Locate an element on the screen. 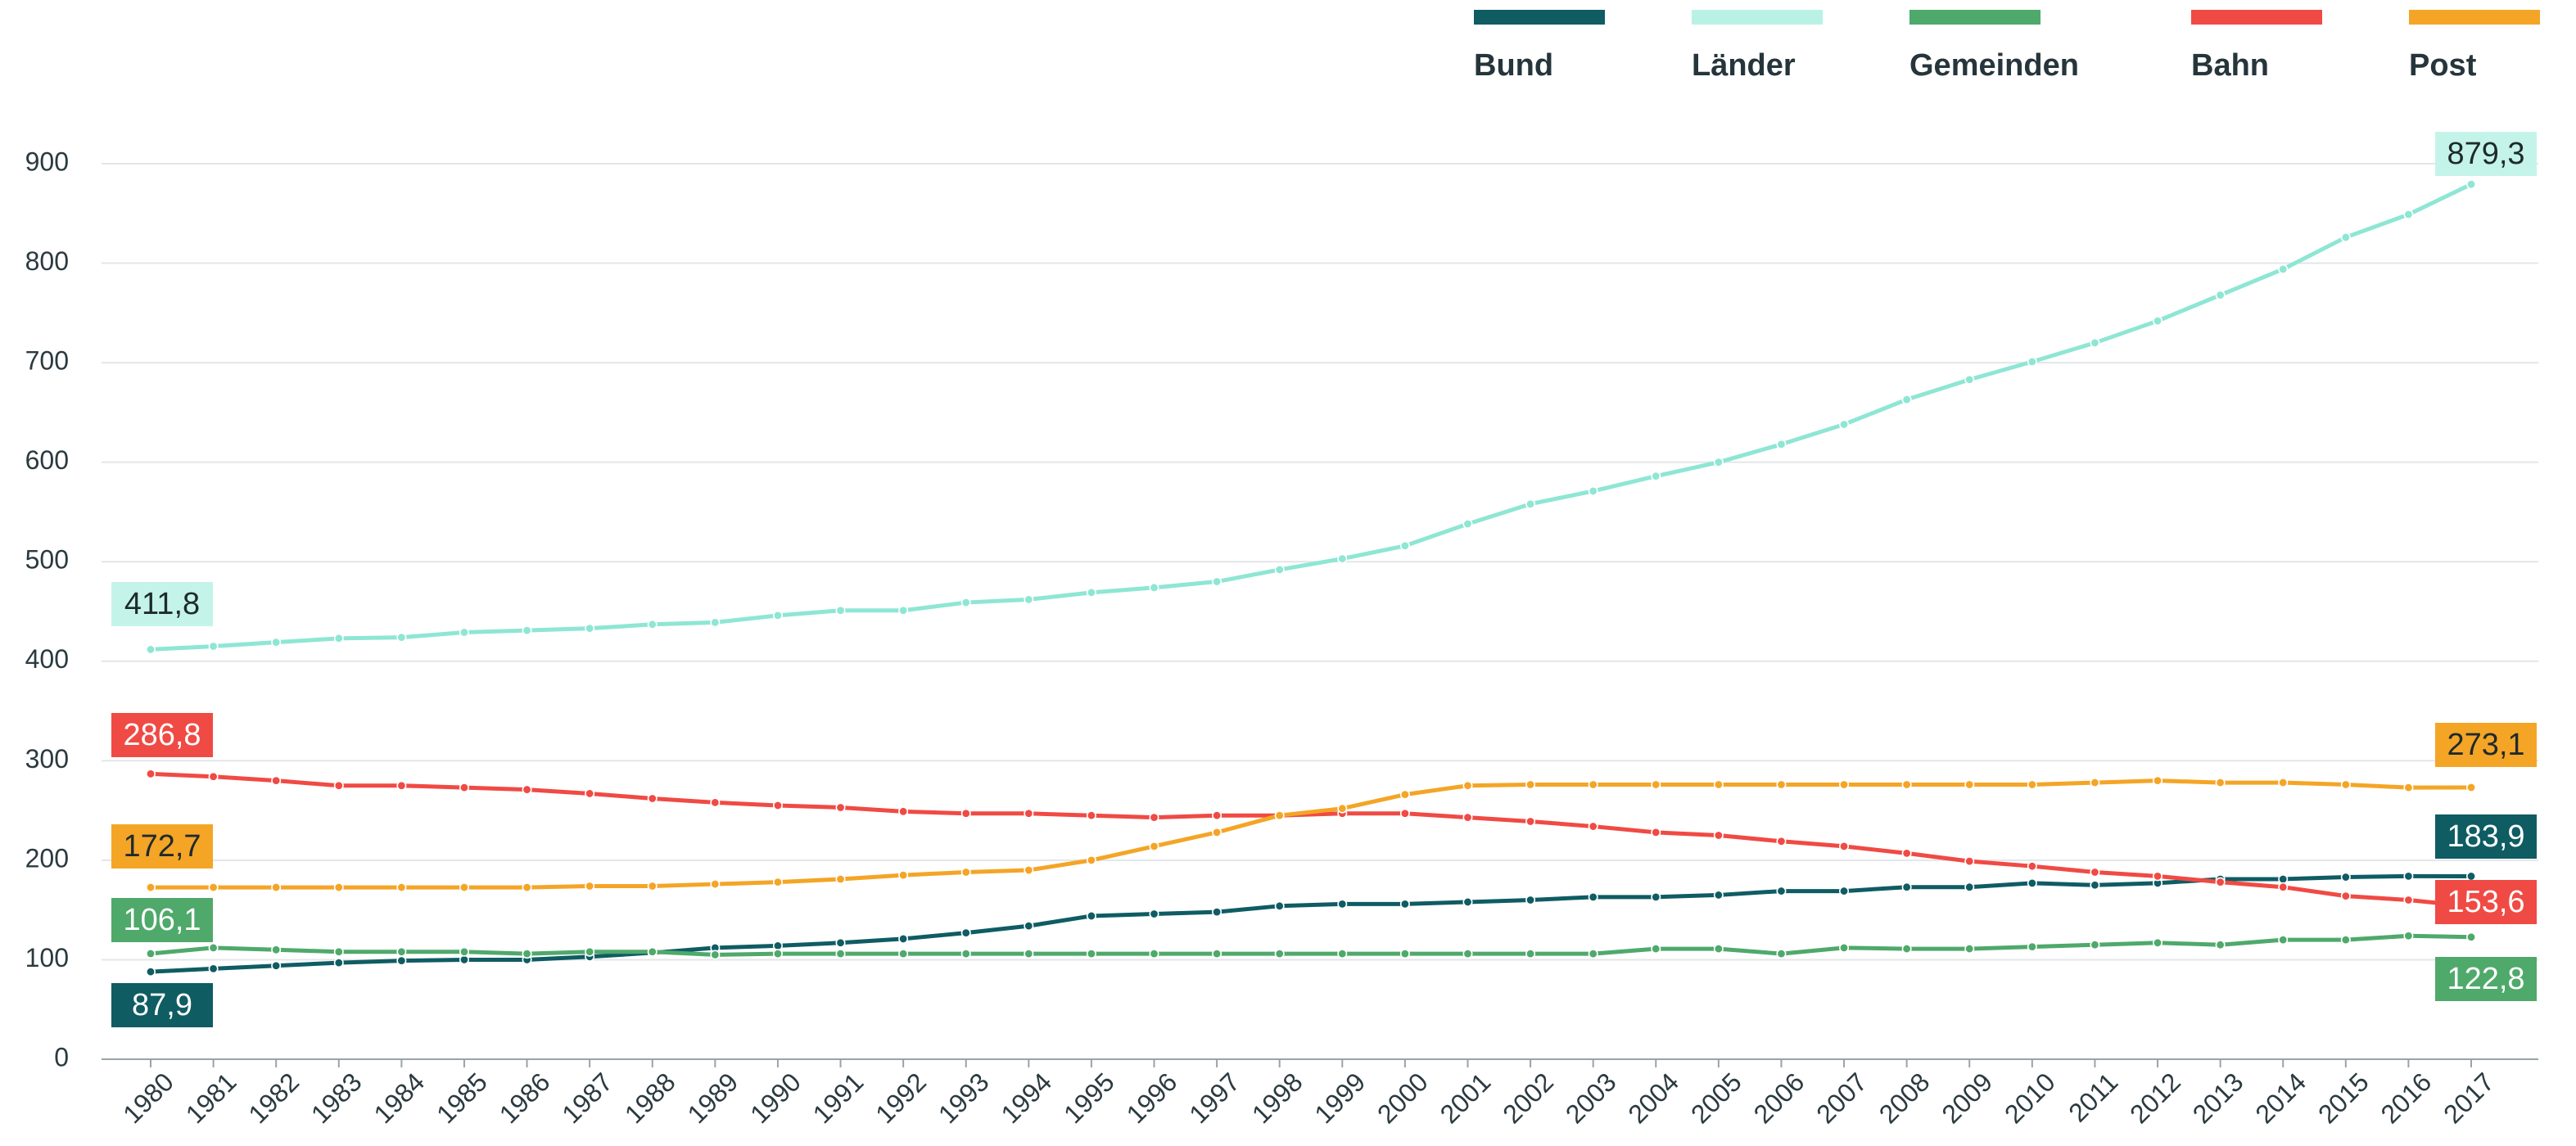  value-label-text: 106,1 is located at coordinates (162, 920).